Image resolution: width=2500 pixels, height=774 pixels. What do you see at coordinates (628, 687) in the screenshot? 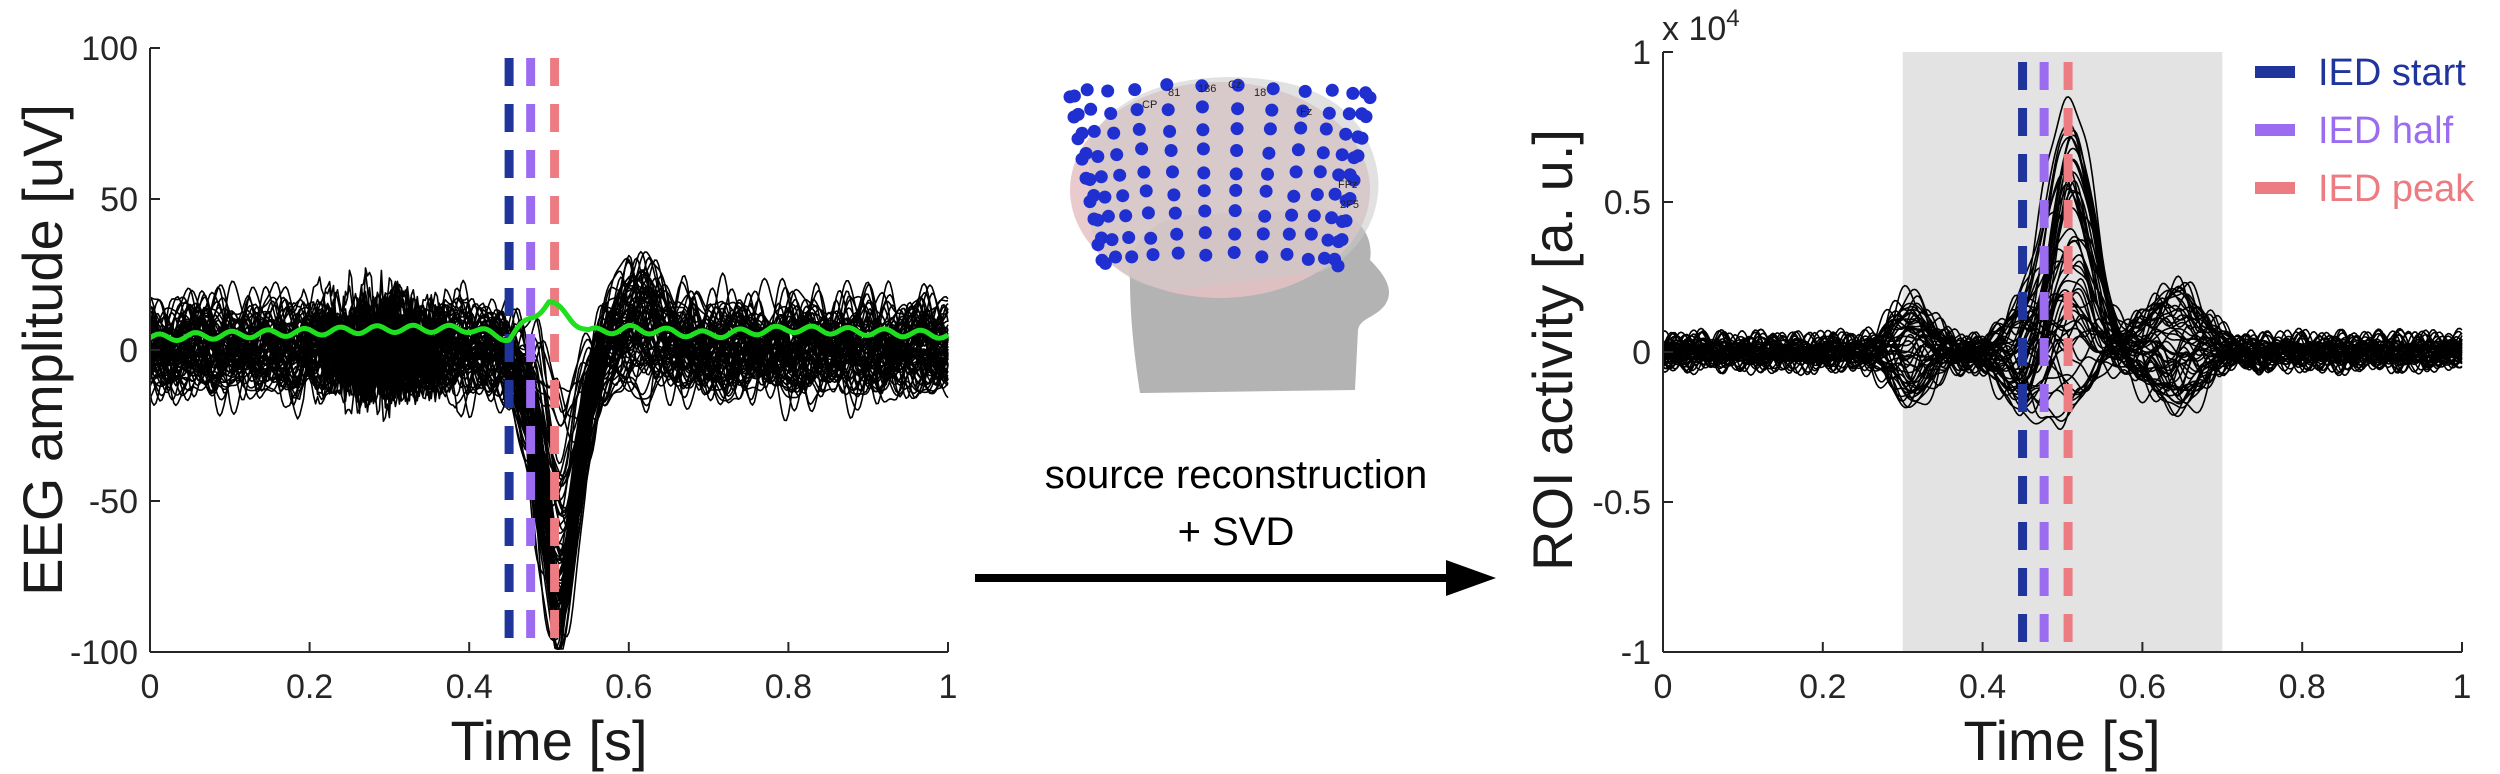
I see `eeg-x-tick-label: 0.6` at bounding box center [628, 687].